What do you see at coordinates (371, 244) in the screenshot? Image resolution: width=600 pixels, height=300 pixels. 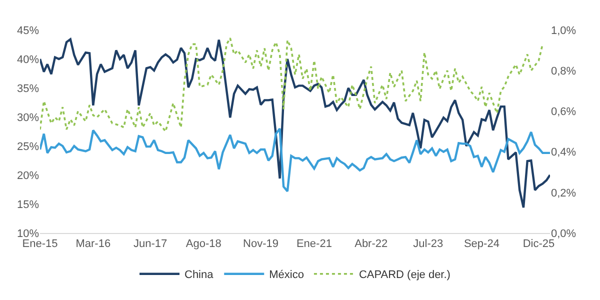 I see `x-tick-label: Abr-22` at bounding box center [371, 244].